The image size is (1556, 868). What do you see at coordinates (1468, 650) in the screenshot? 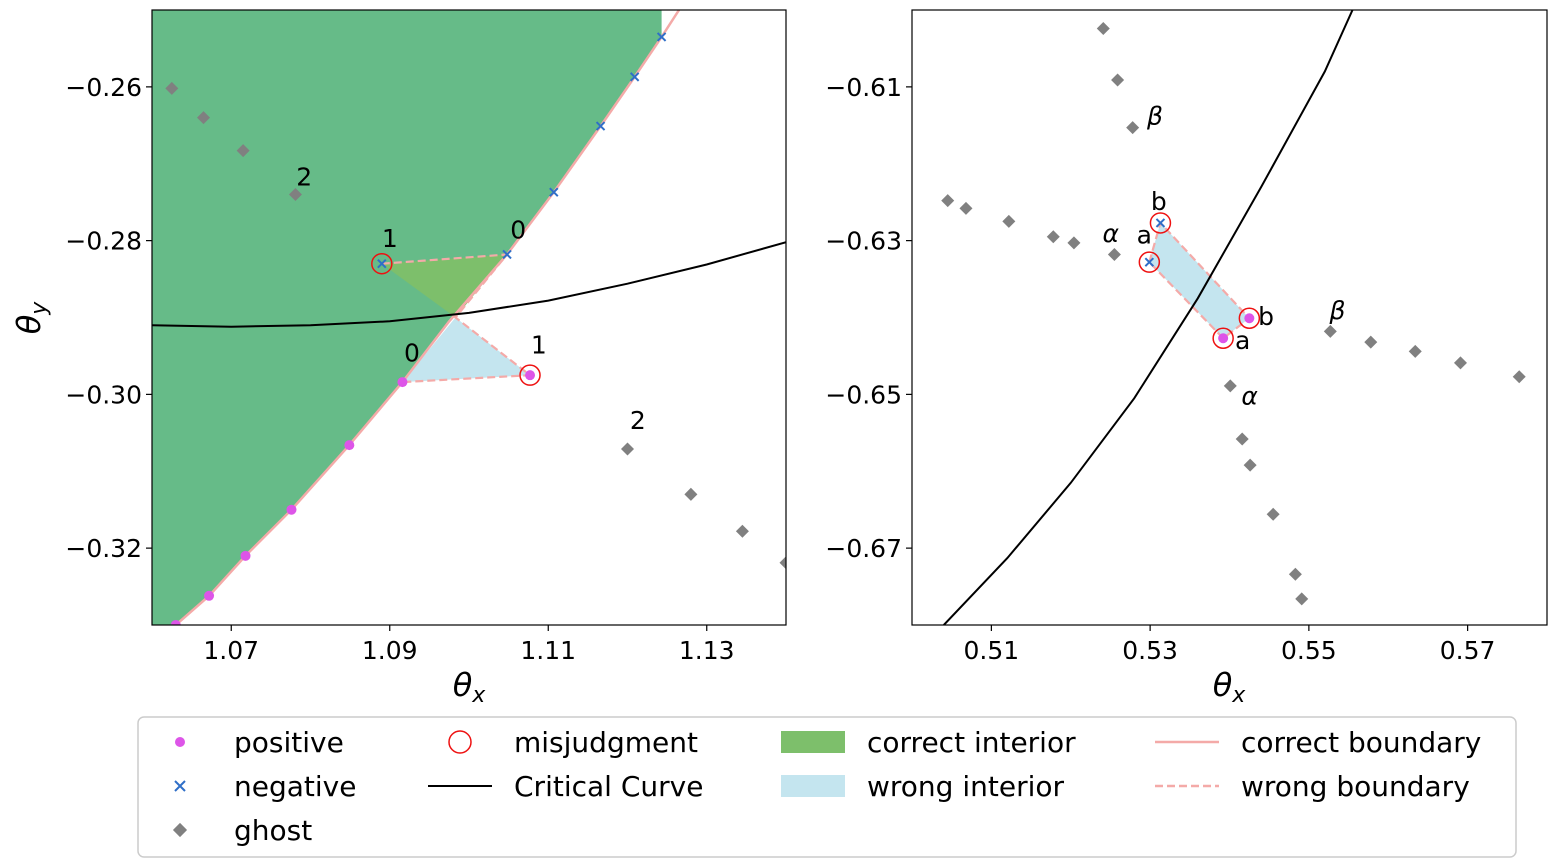
I see `x-tick-label: 0.57` at bounding box center [1468, 650].